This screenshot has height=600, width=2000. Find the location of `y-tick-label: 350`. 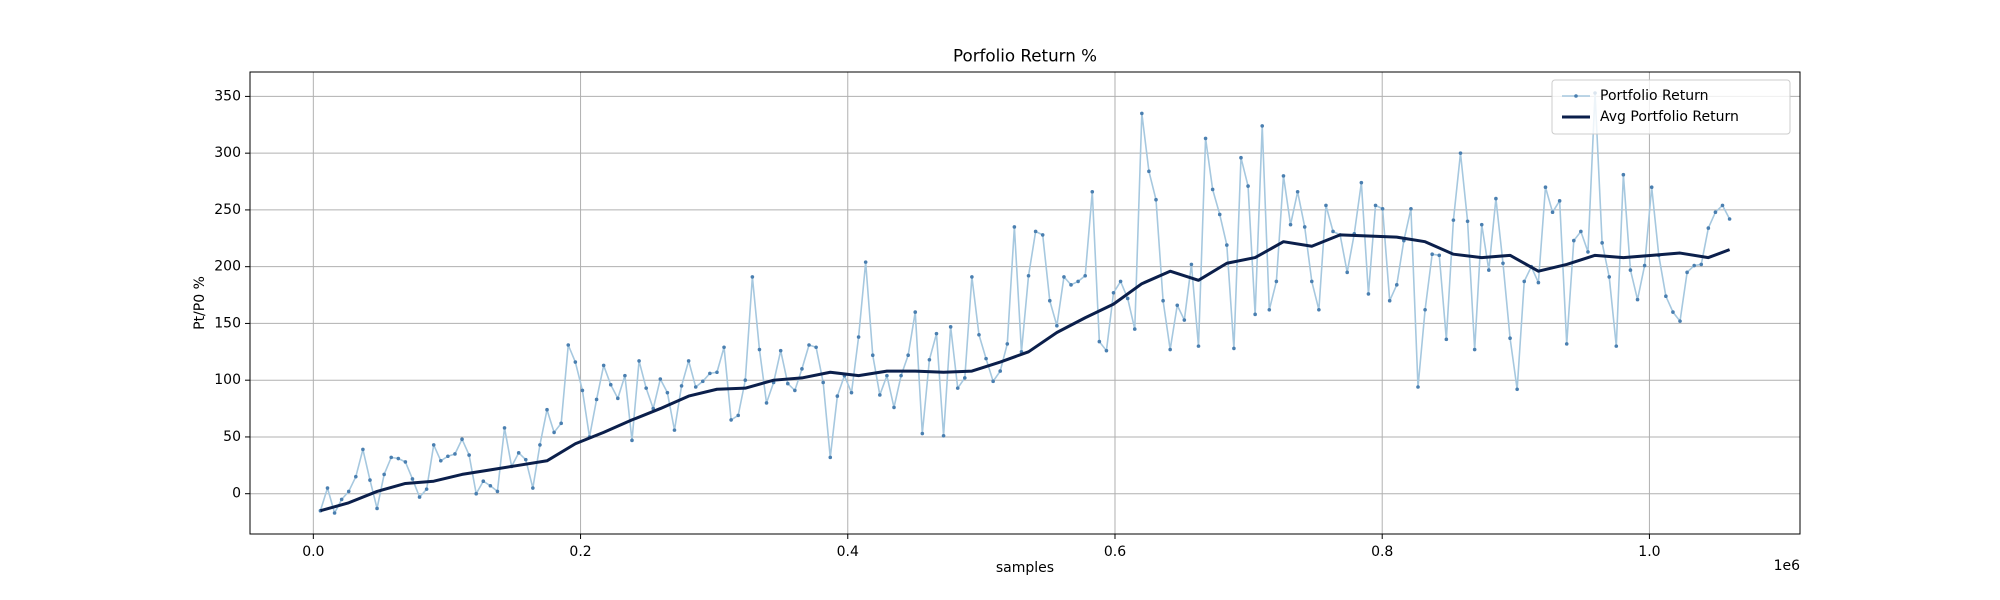

y-tick-label: 350 is located at coordinates (227, 96).